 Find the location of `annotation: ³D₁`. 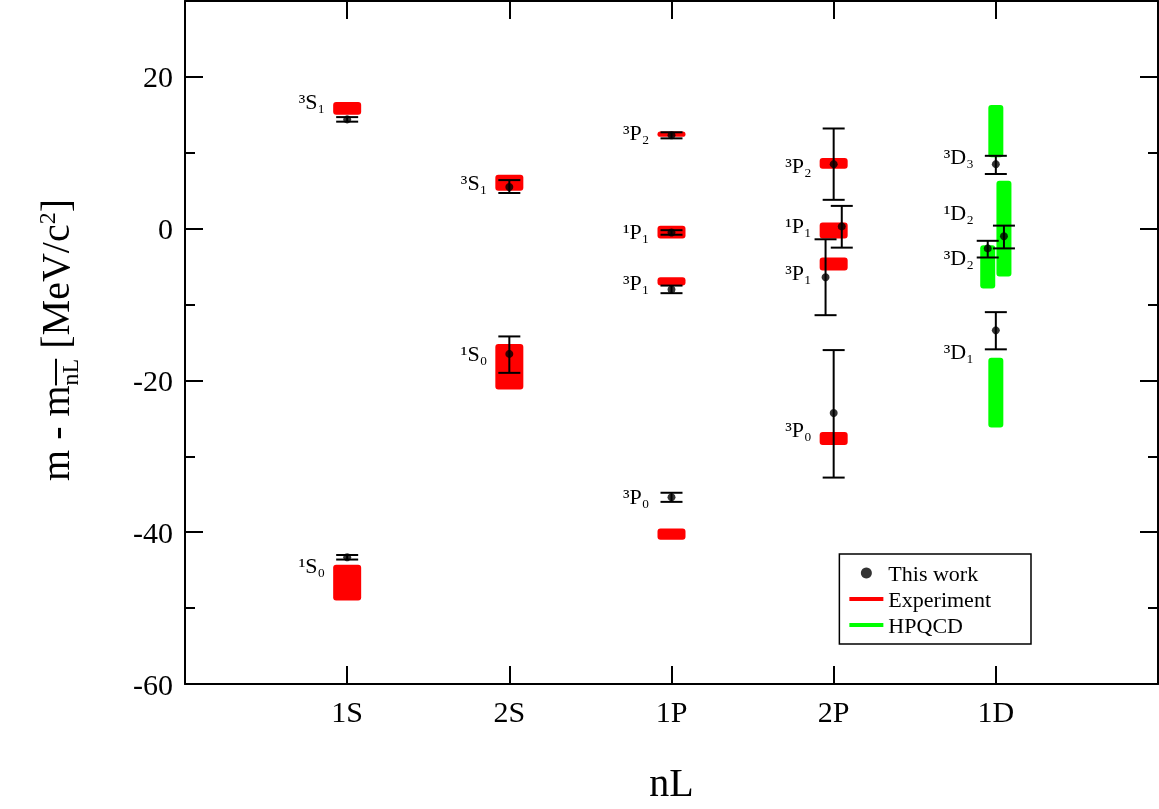

annotation: ³D₁ is located at coordinates (958, 352).